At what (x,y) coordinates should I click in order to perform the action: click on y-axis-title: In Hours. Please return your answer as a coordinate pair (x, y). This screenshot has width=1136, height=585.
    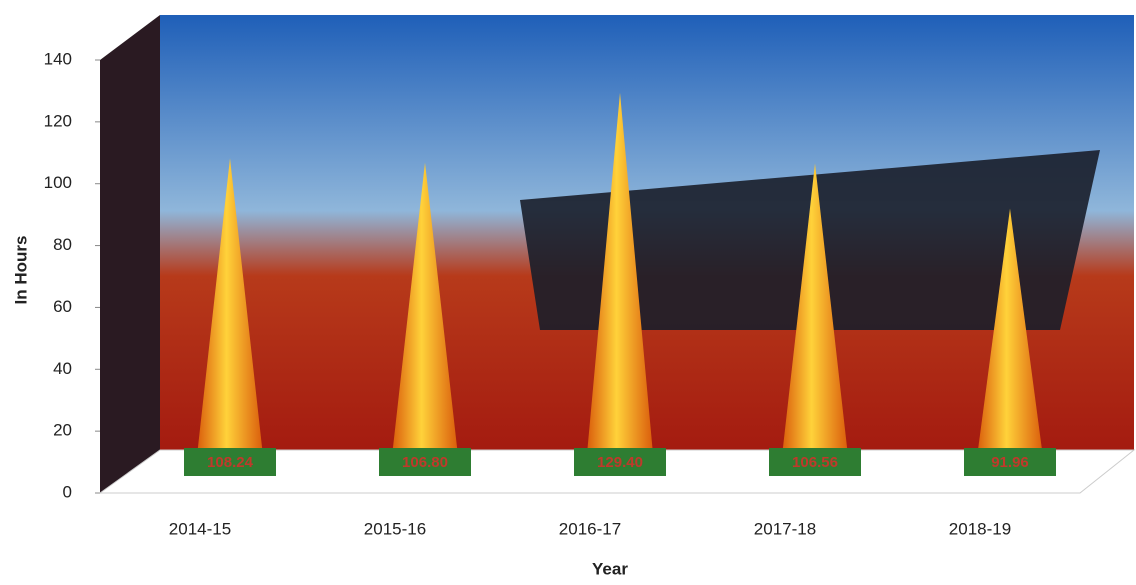
    Looking at the image, I should click on (20, 270).